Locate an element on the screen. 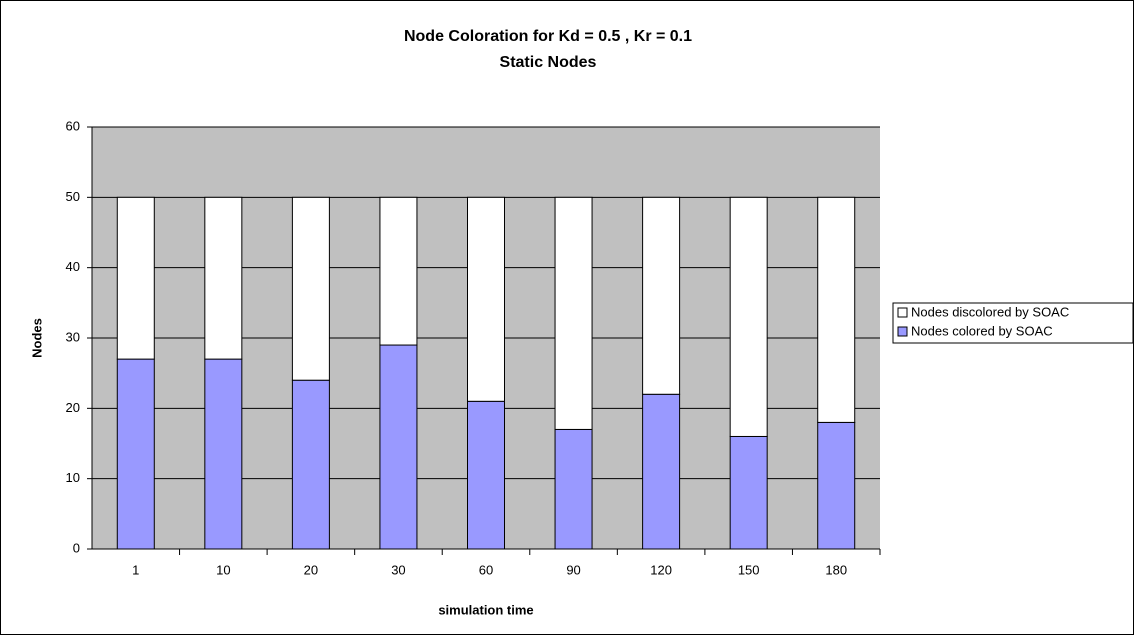 This screenshot has height=641, width=1135. y-tick-label: 60 is located at coordinates (73, 125).